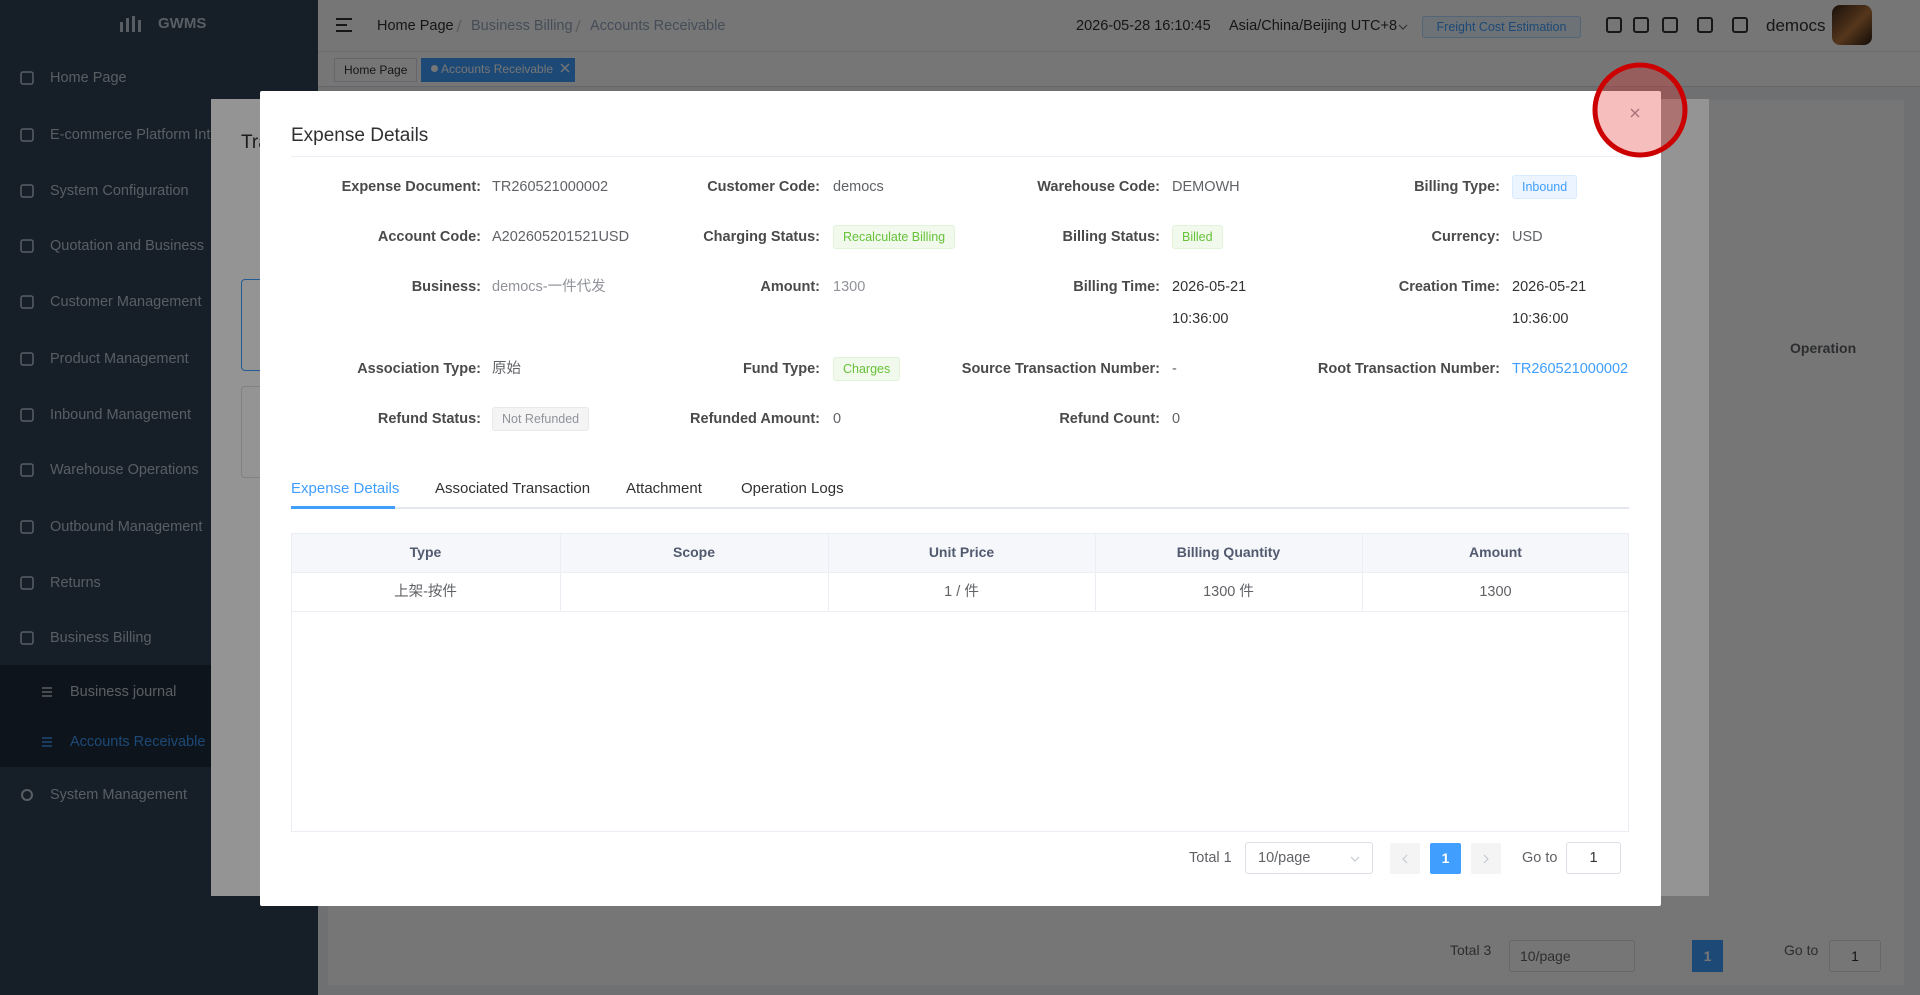 The image size is (1920, 995). I want to click on tab: Operation Logs, so click(792, 488).